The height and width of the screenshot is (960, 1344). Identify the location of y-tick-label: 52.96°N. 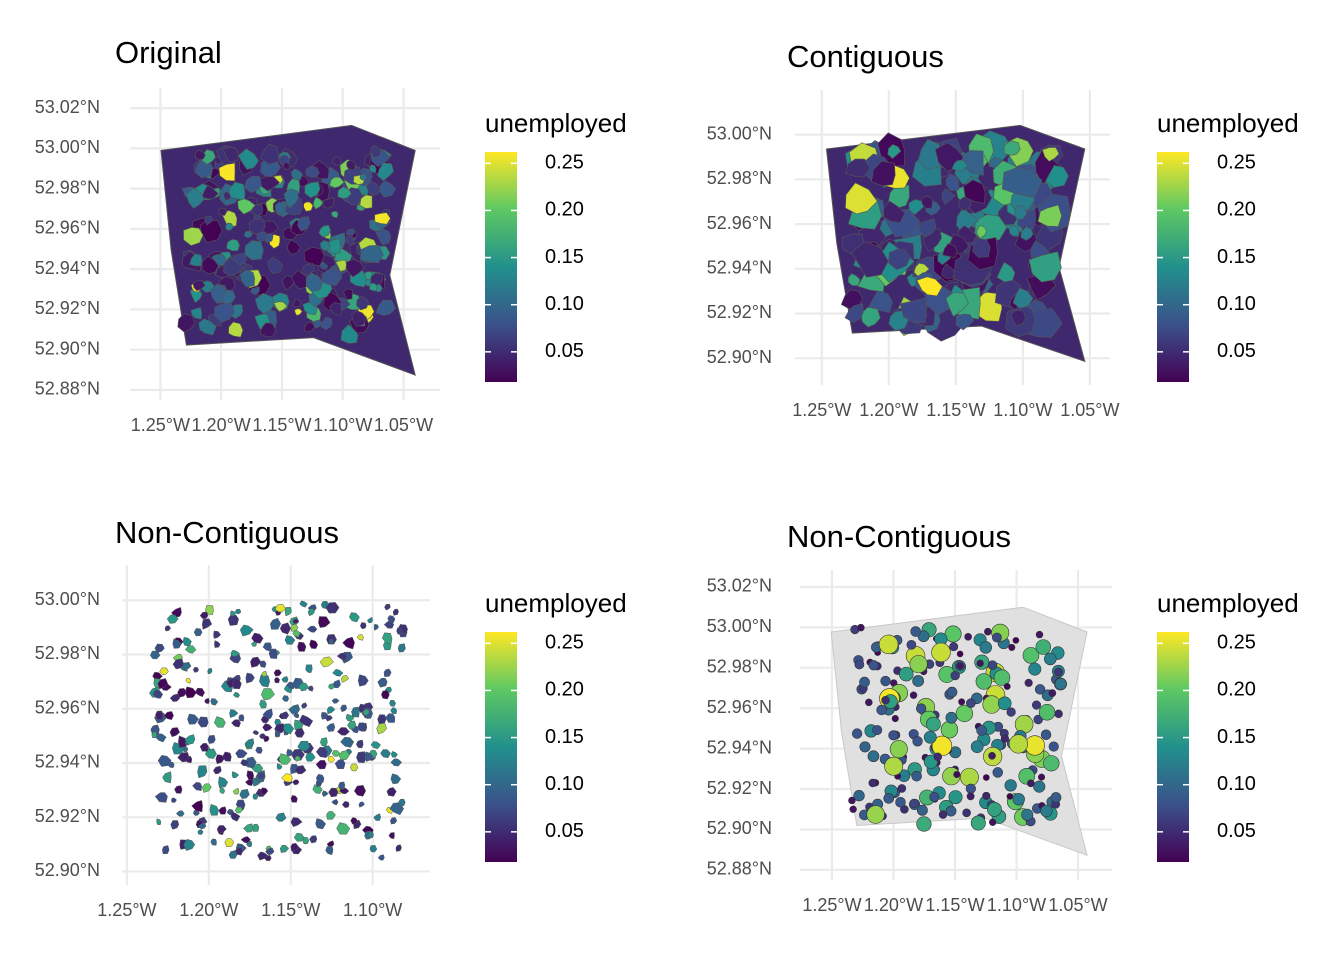
(67, 707).